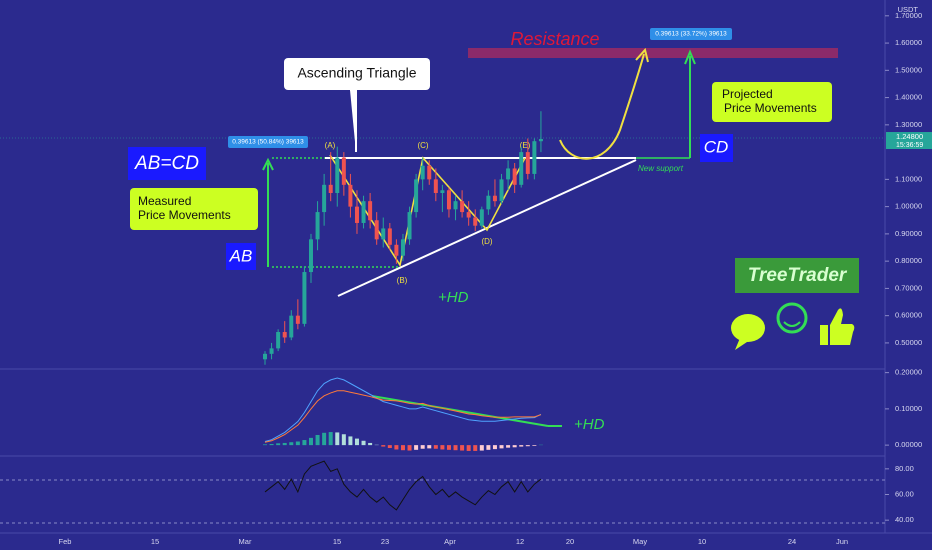 The width and height of the screenshot is (932, 550). I want to click on projected-tag-text: 0.39613 (33.72%) 39613, so click(691, 34).